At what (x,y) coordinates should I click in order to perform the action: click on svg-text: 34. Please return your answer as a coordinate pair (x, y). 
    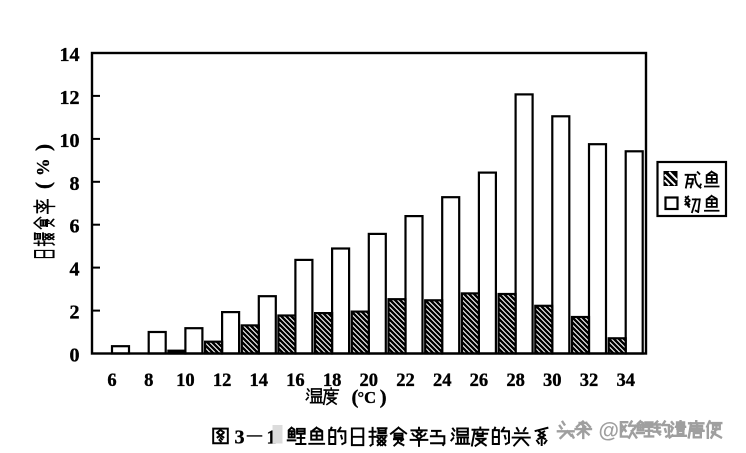
    Looking at the image, I should click on (625, 381).